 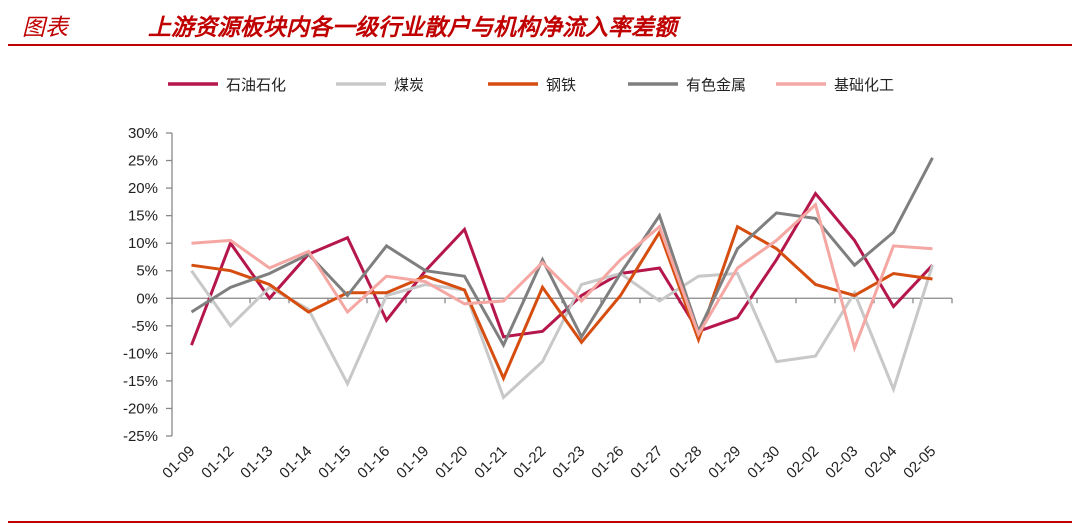 What do you see at coordinates (140, 436) in the screenshot?
I see `y-tick-label: -25%` at bounding box center [140, 436].